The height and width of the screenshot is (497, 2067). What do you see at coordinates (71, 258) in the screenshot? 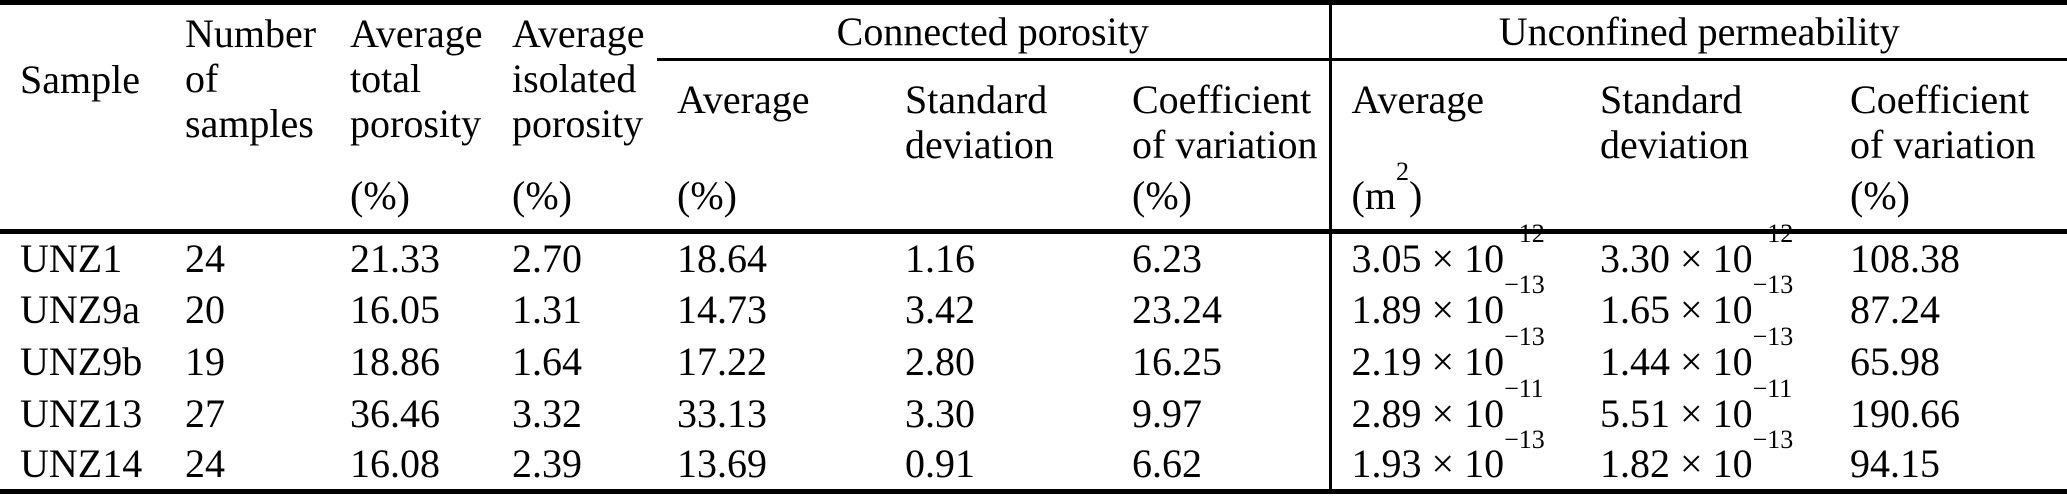
I see `cell-sample: UNZ1` at bounding box center [71, 258].